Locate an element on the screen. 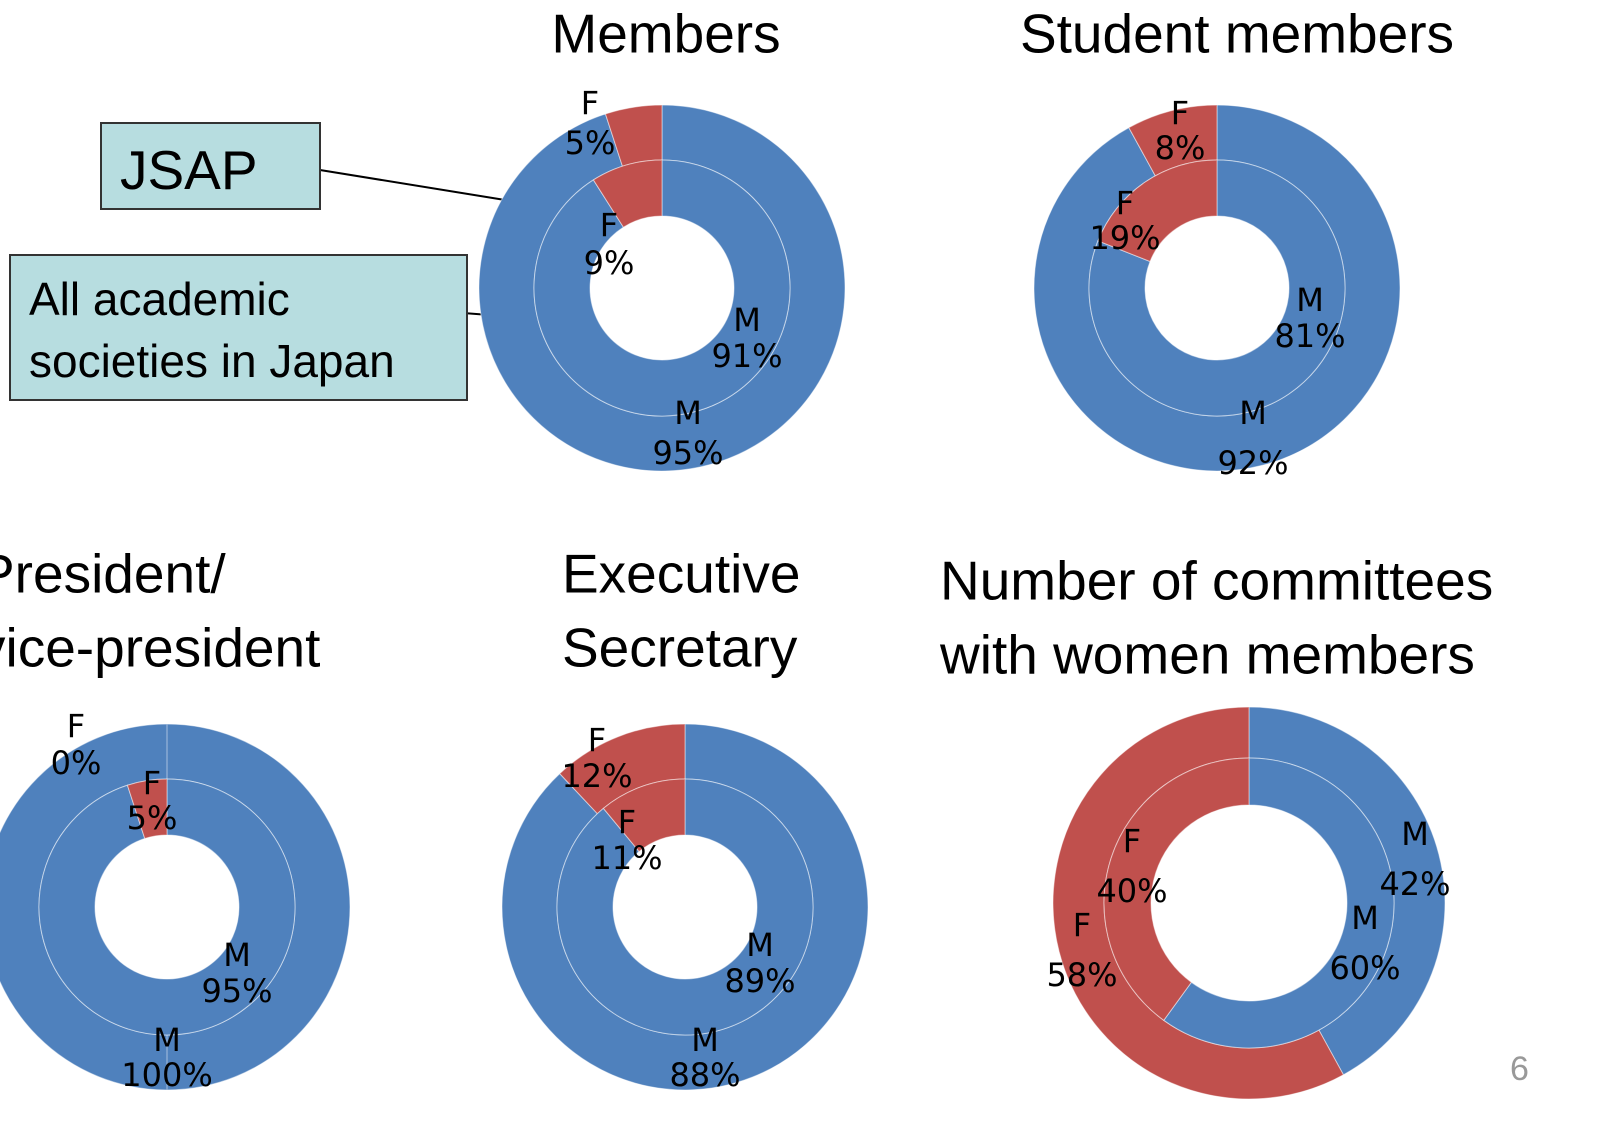 The width and height of the screenshot is (1616, 1131). segment-label: 42% is located at coordinates (1414, 884).